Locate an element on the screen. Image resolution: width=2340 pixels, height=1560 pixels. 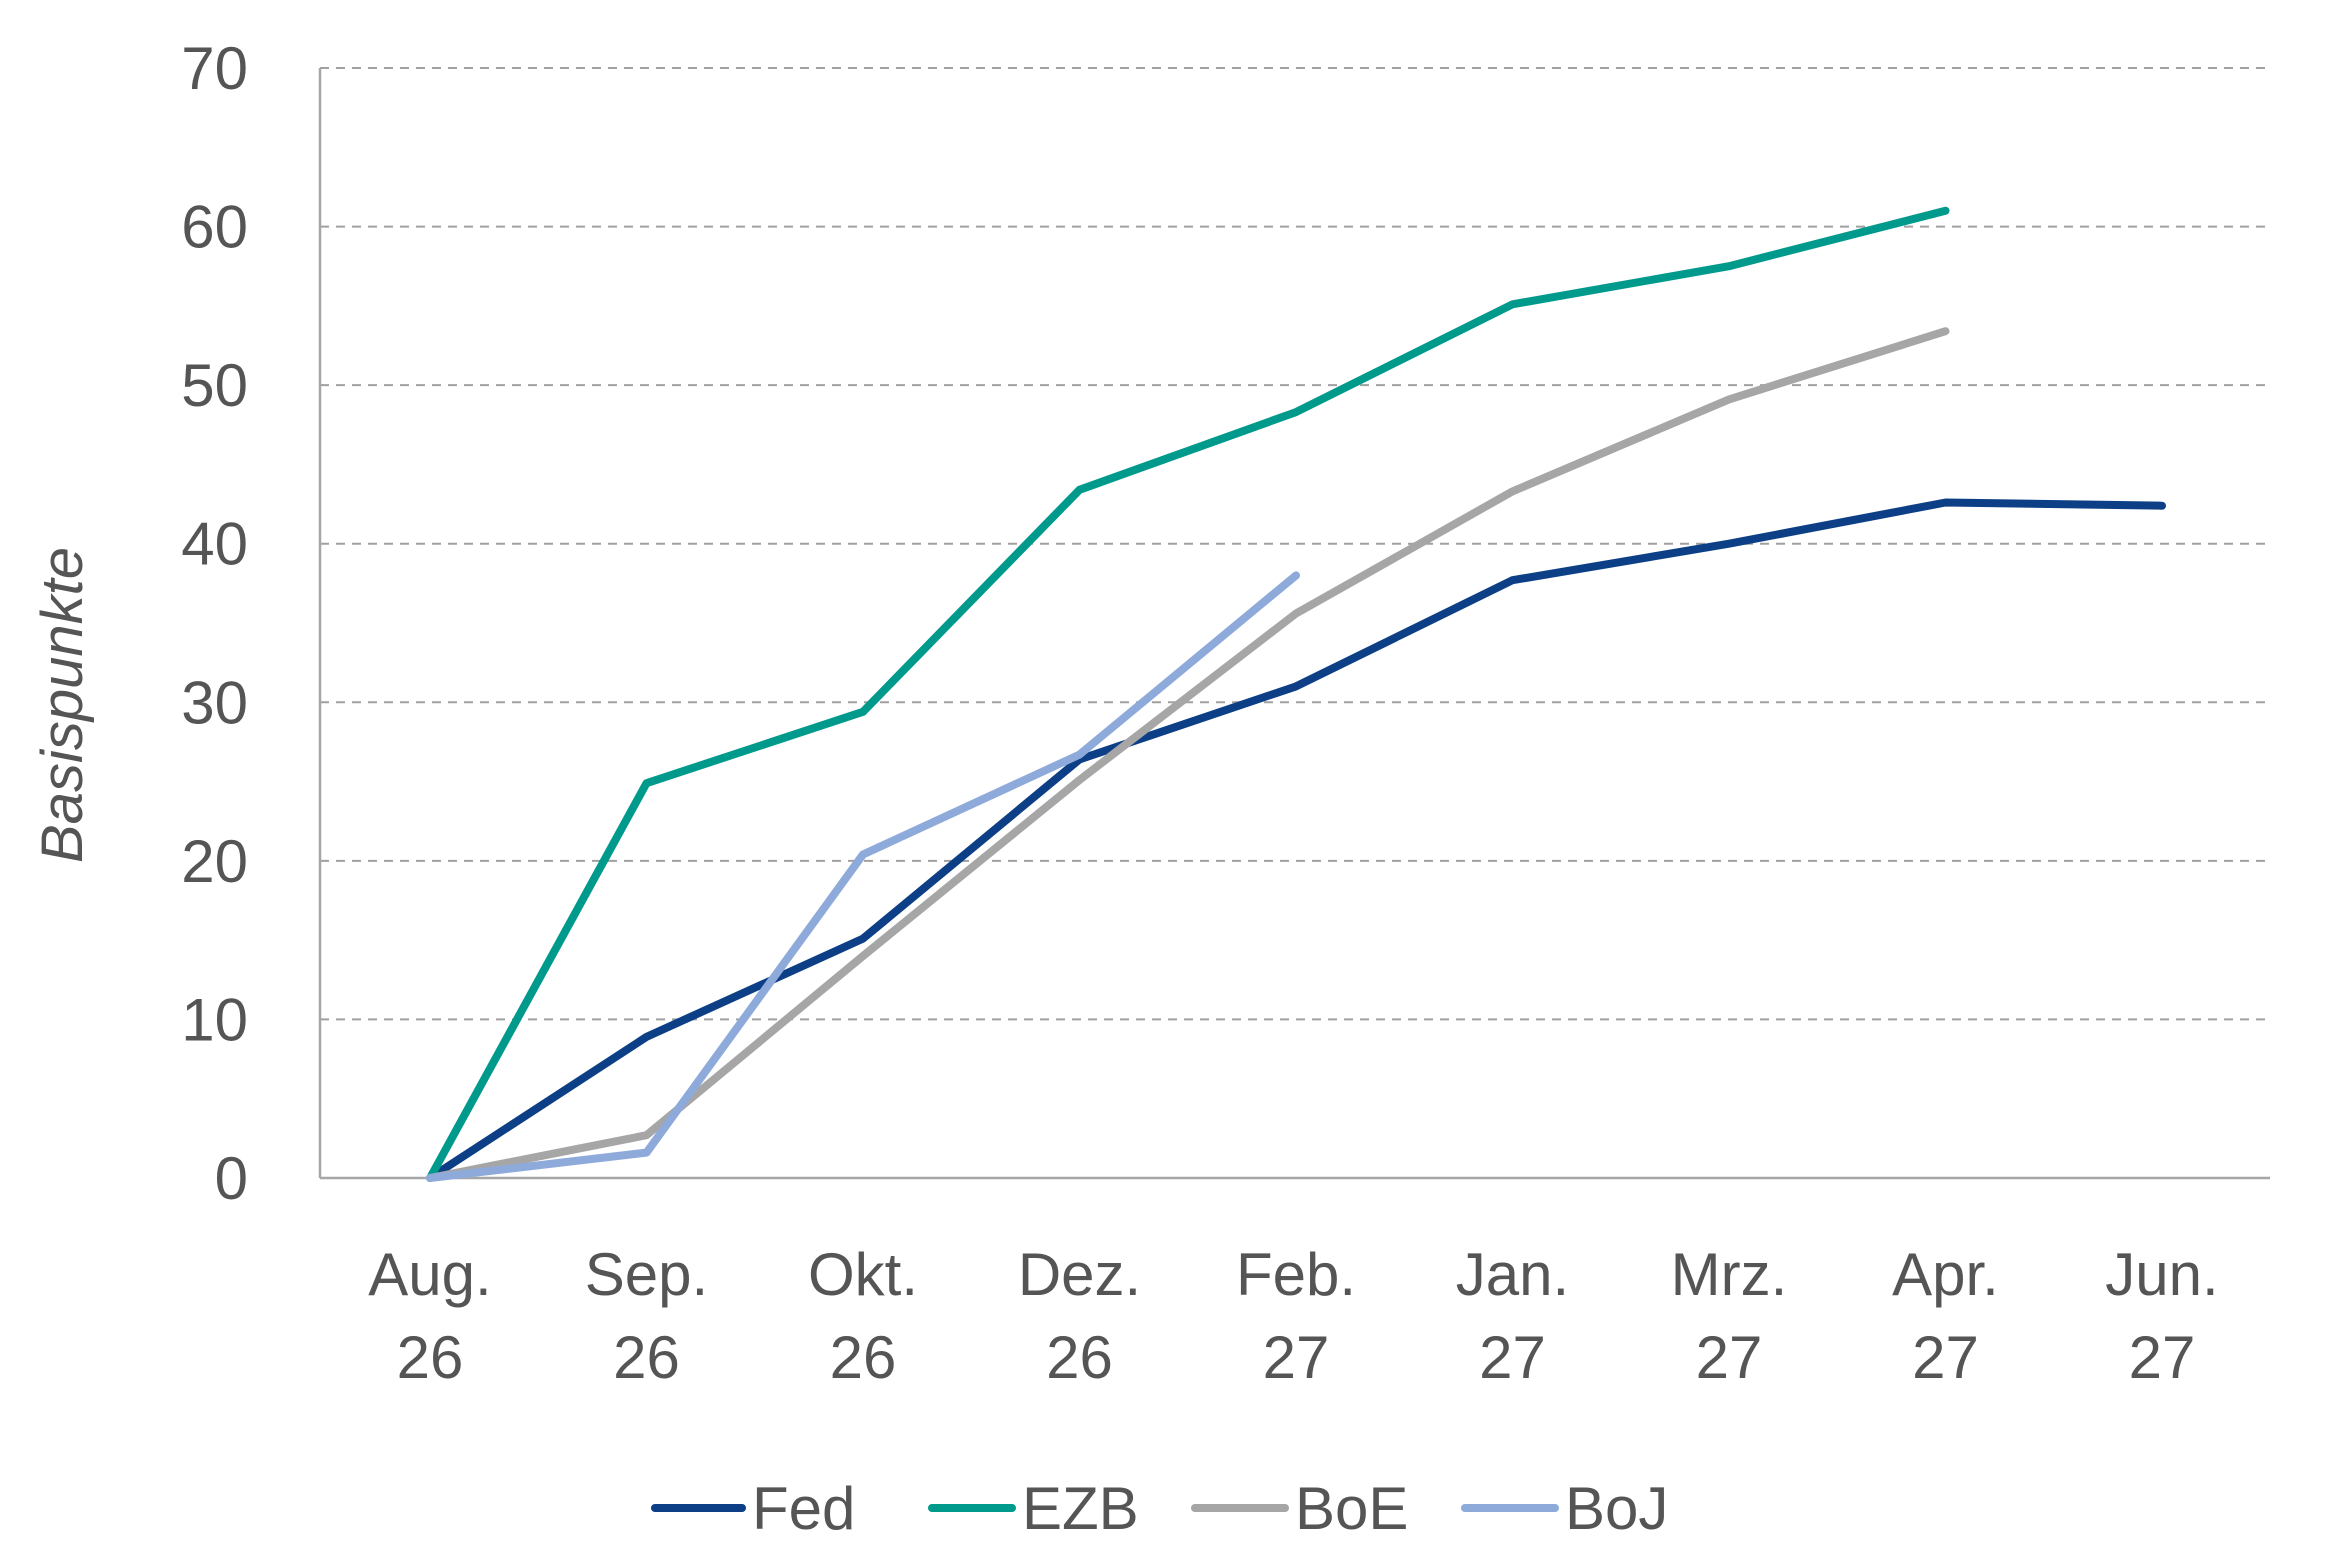
legend-item-boj: BoJ is located at coordinates (1564, 1508).